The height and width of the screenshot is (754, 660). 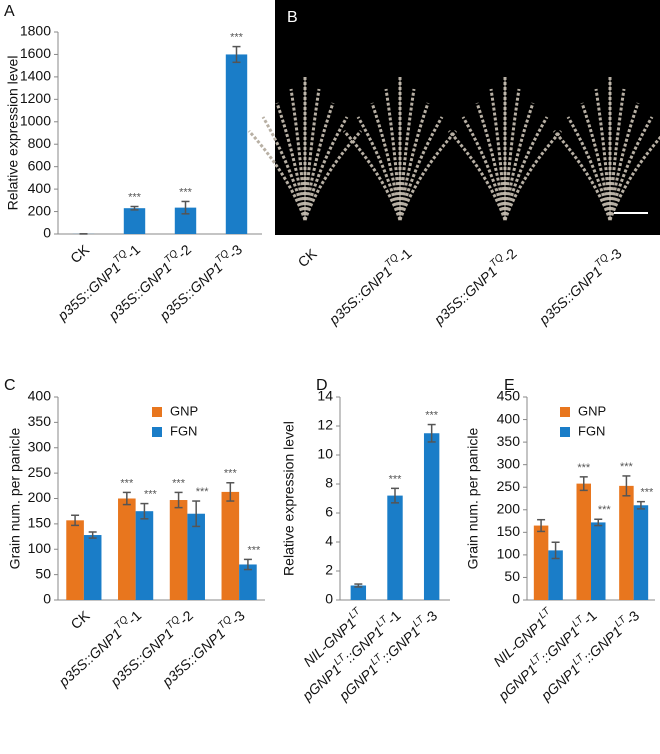 What do you see at coordinates (322, 385) in the screenshot?
I see `panel-label: D` at bounding box center [322, 385].